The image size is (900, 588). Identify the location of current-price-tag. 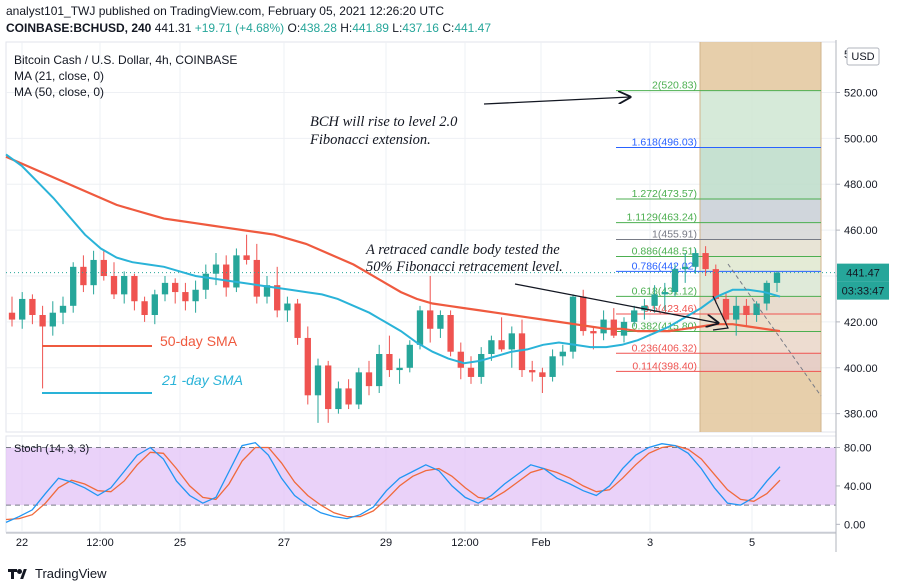
(863, 272).